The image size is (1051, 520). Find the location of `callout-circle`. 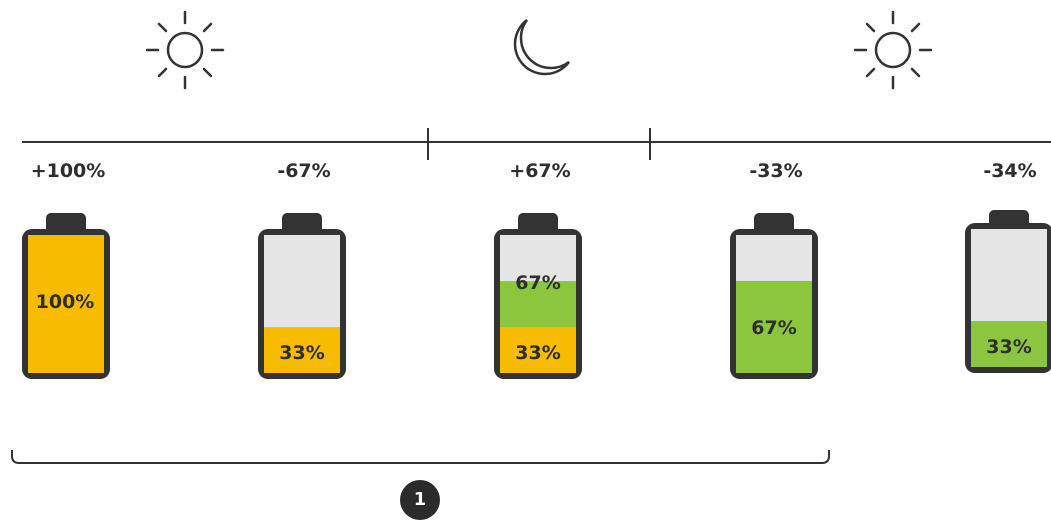

callout-circle is located at coordinates (420, 500).